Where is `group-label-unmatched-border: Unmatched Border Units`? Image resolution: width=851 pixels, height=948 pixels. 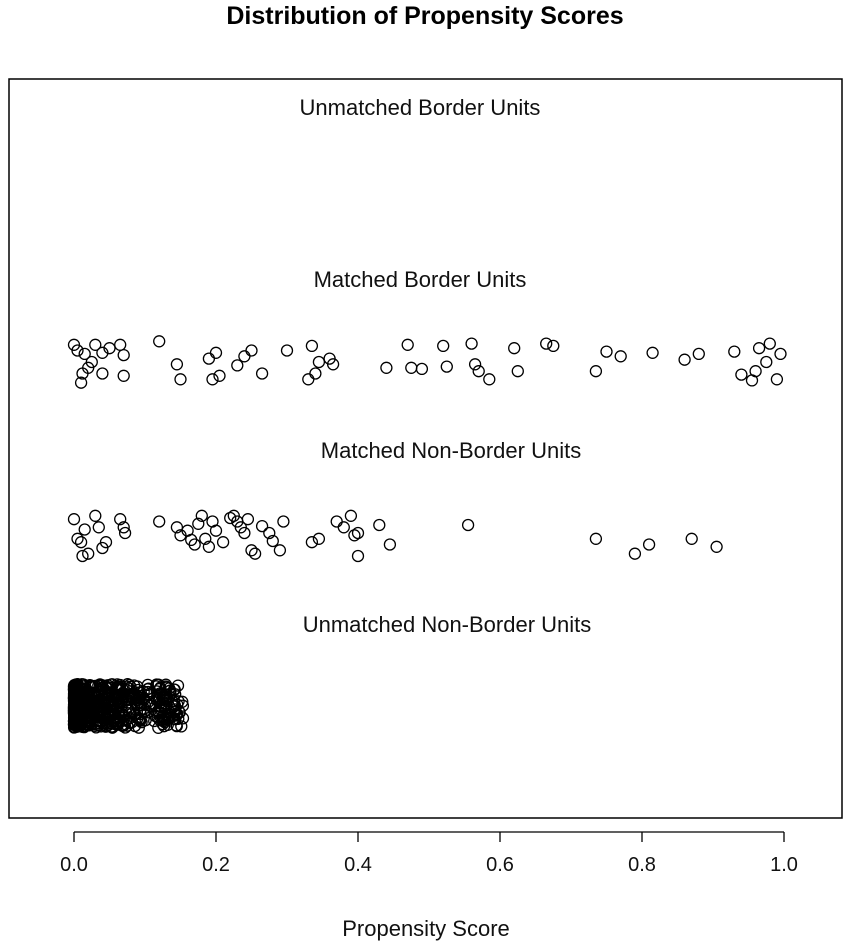 group-label-unmatched-border: Unmatched Border Units is located at coordinates (420, 107).